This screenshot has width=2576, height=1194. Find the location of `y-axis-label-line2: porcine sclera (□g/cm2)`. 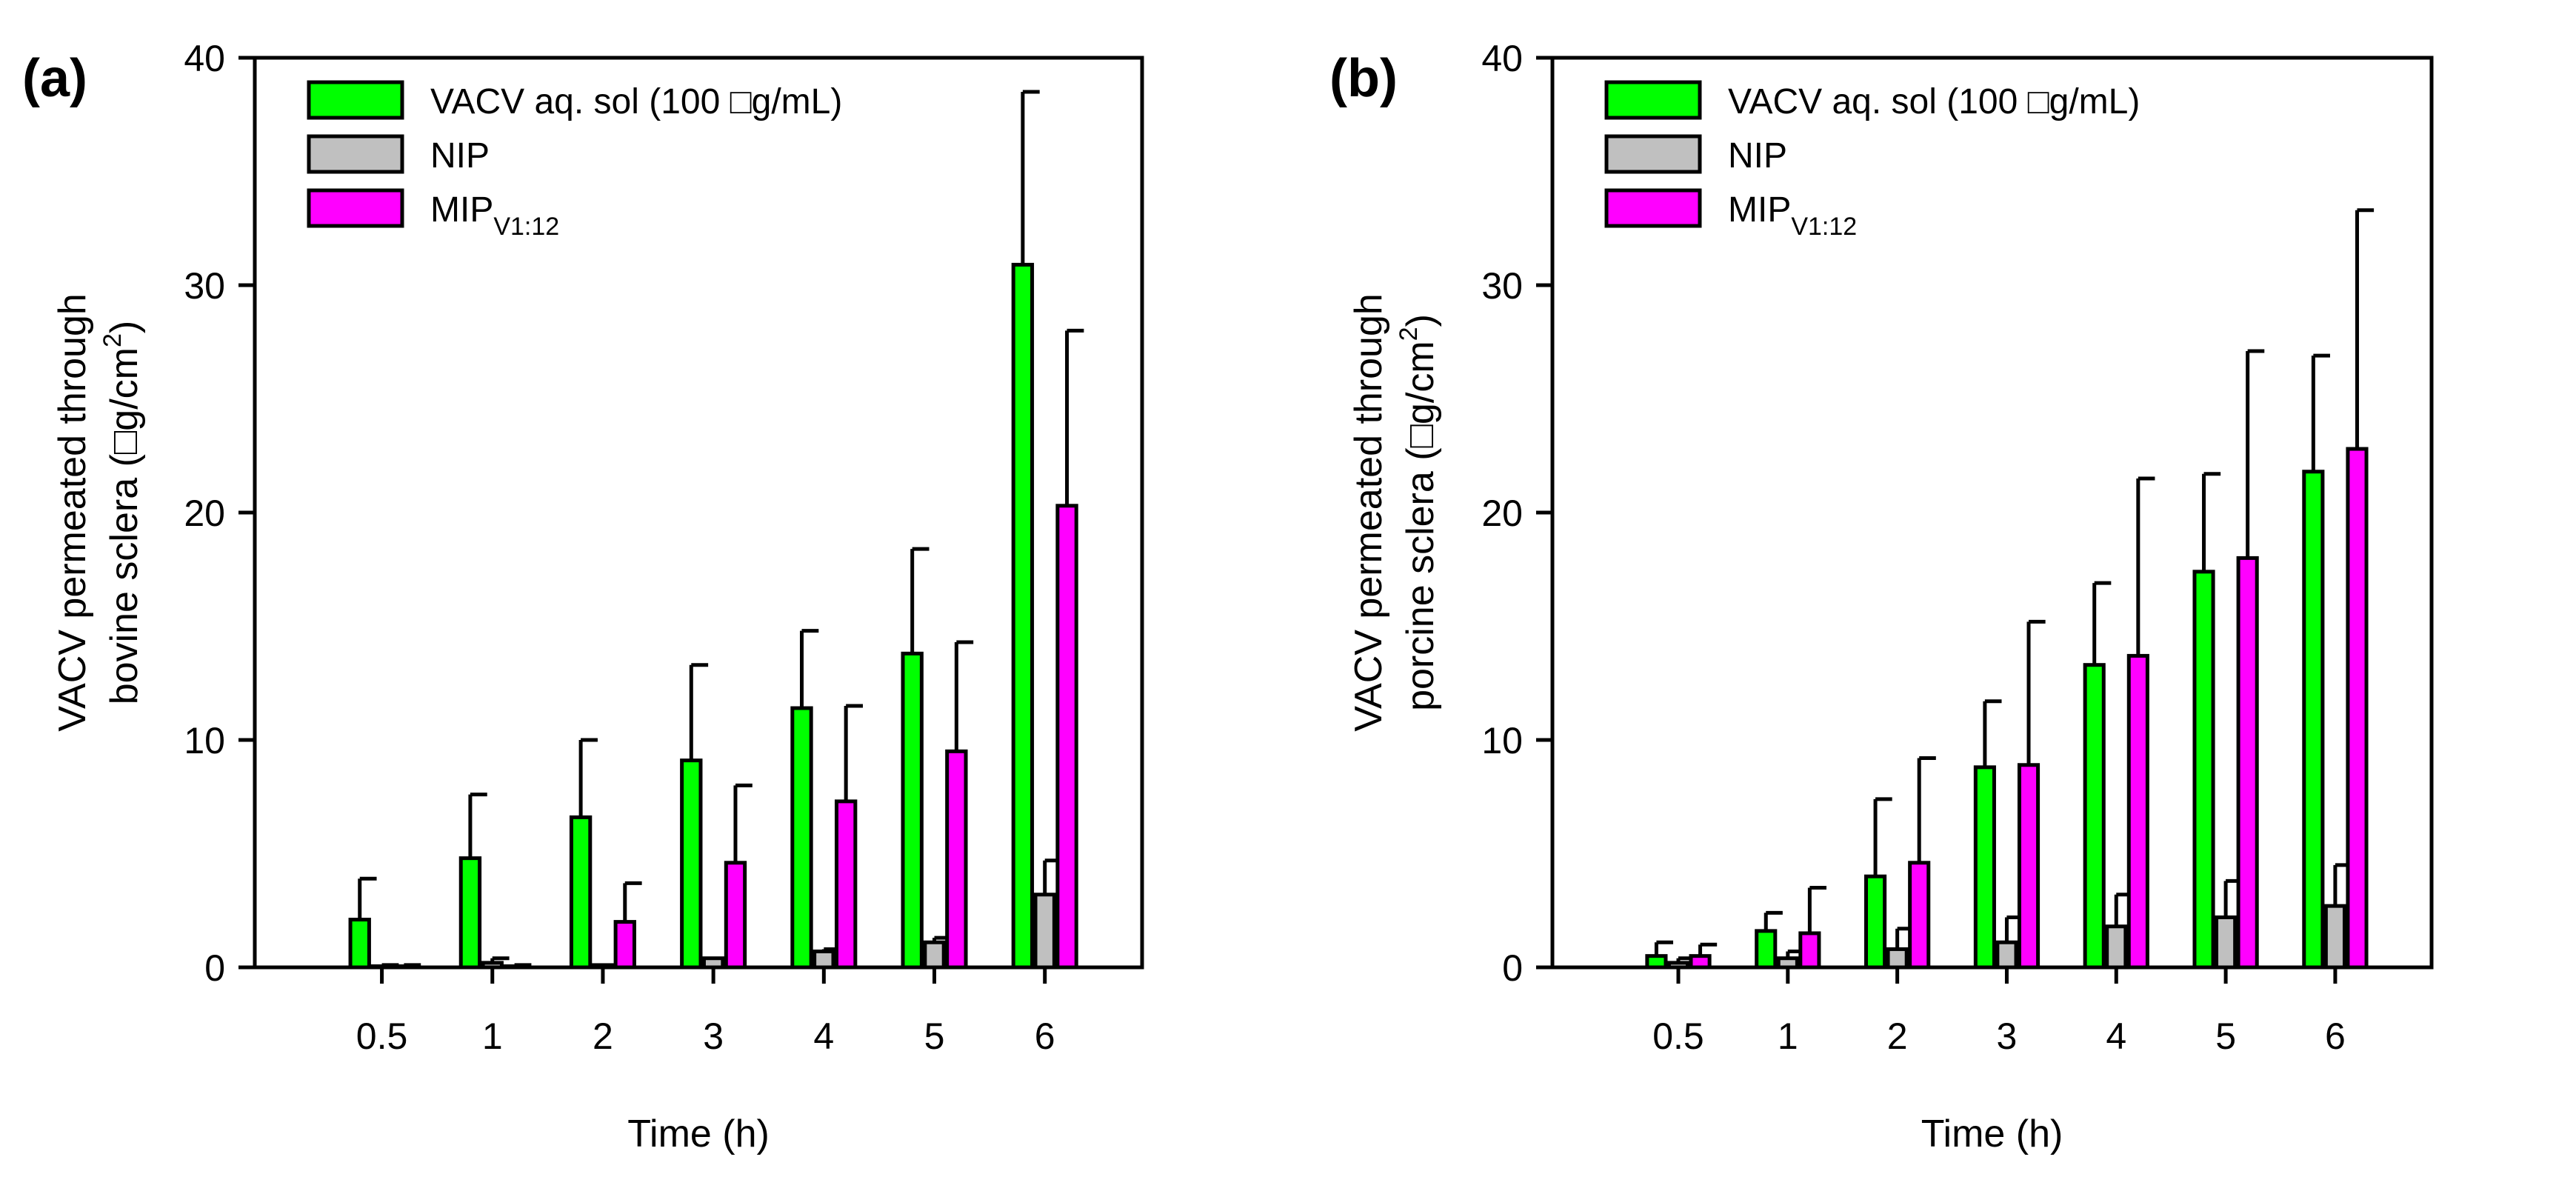

y-axis-label-line2: porcine sclera (□g/cm2) is located at coordinates (1418, 512).